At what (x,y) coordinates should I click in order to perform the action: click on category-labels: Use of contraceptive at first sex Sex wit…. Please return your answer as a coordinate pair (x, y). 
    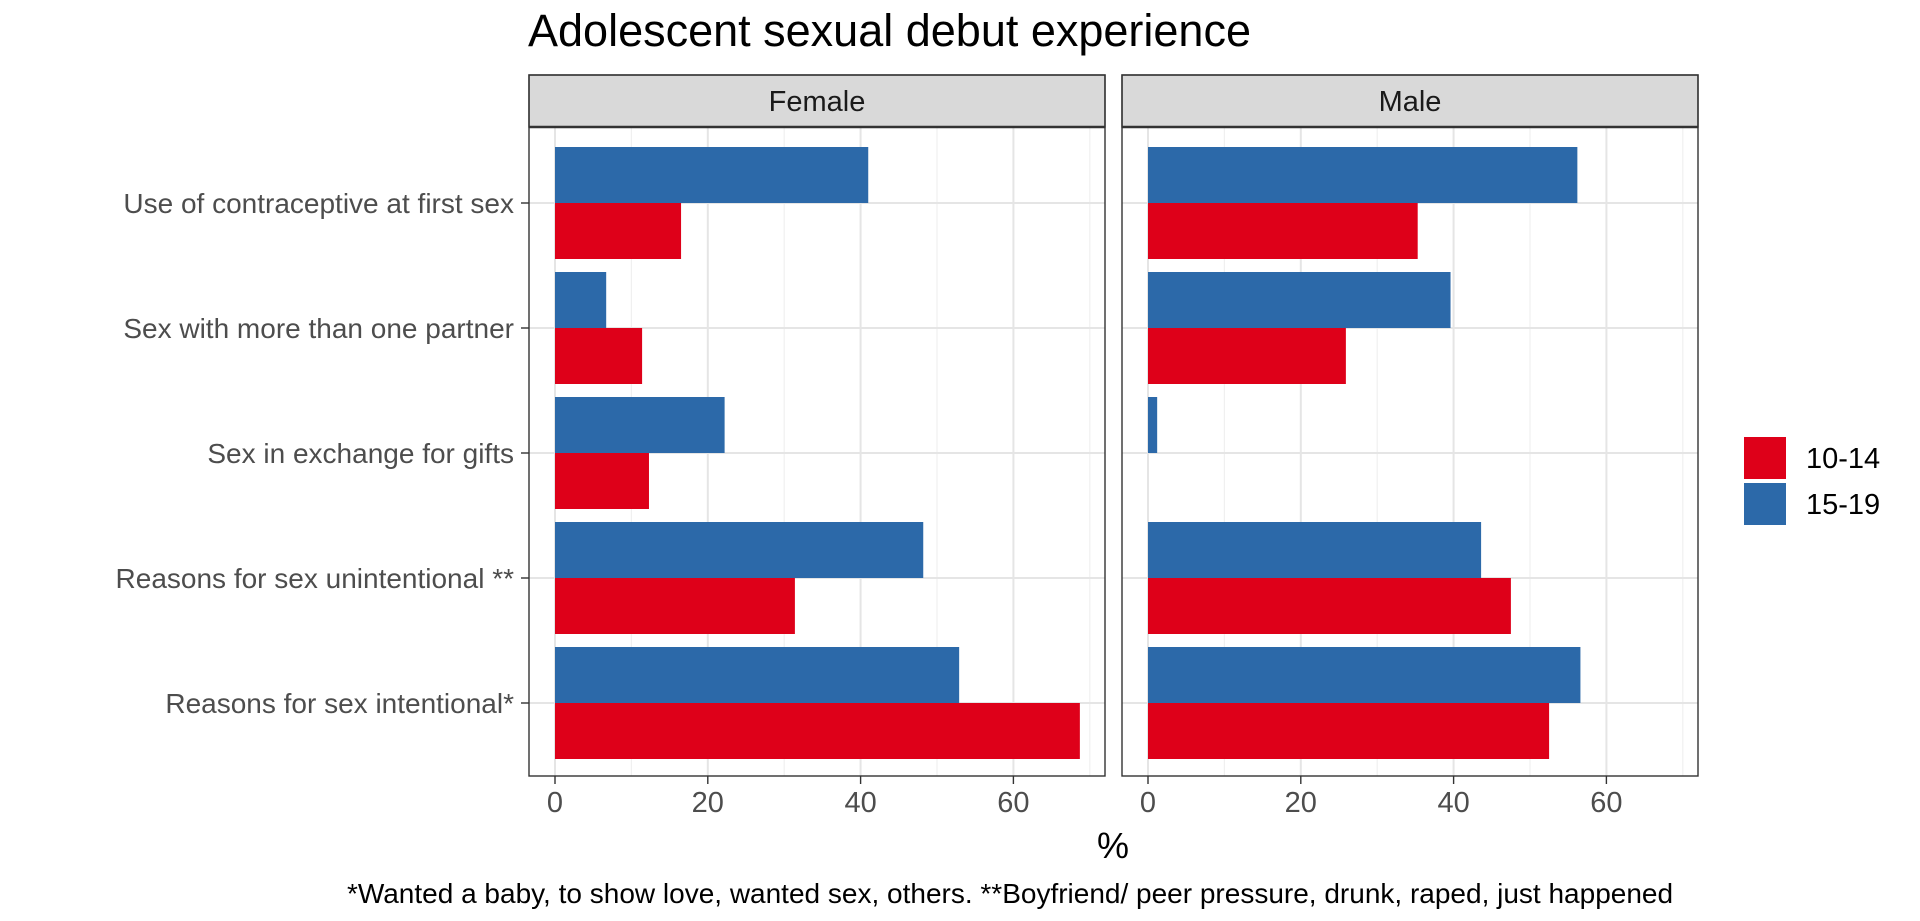
    Looking at the image, I should click on (315, 453).